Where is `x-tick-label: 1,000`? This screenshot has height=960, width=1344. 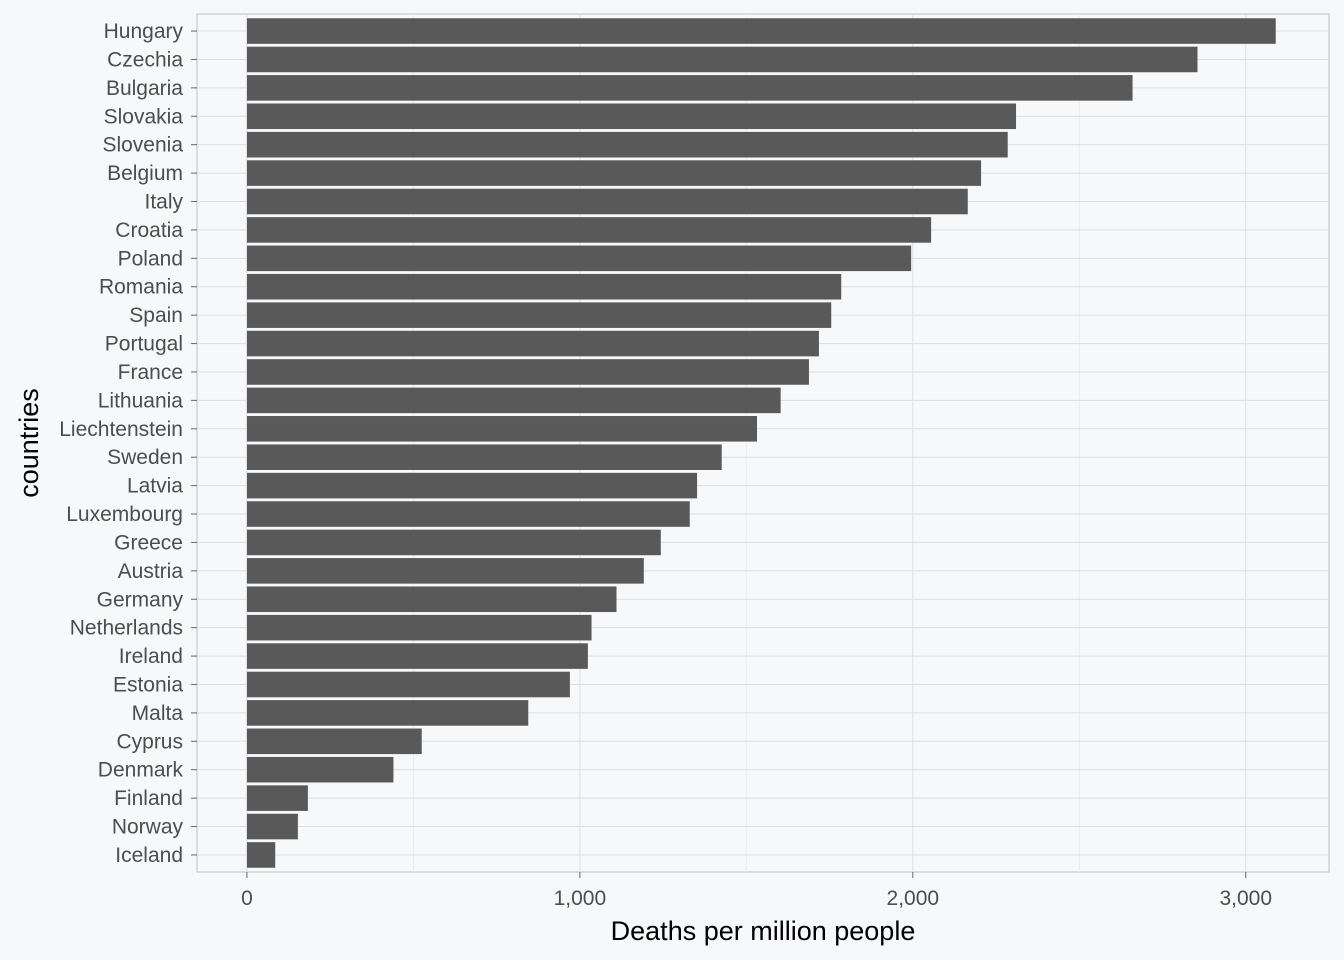
x-tick-label: 1,000 is located at coordinates (580, 898).